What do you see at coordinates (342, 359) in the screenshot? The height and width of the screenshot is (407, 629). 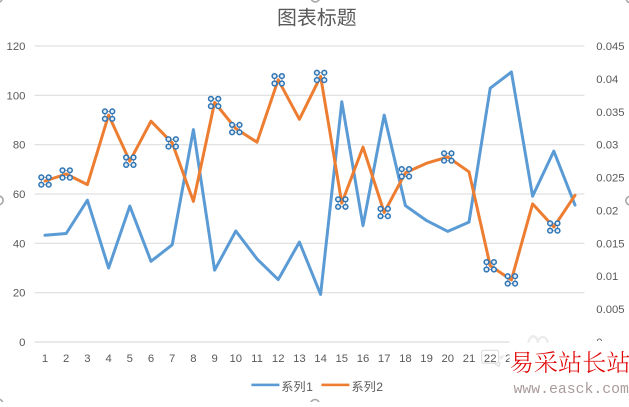 I see `svg-text: 15` at bounding box center [342, 359].